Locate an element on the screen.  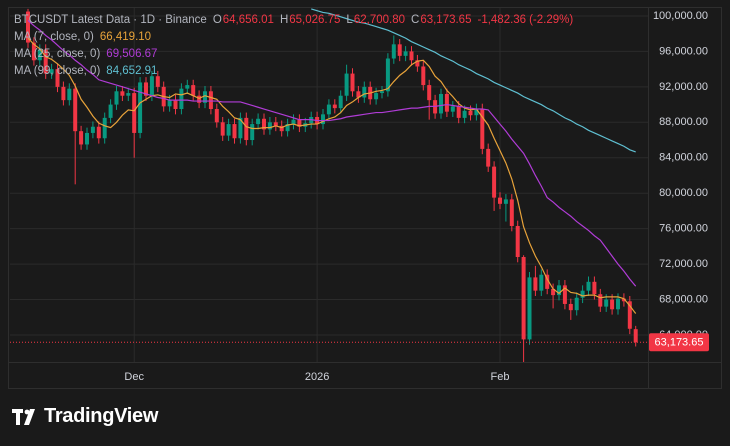
change-value: -1,482.36 is located at coordinates (502, 20).